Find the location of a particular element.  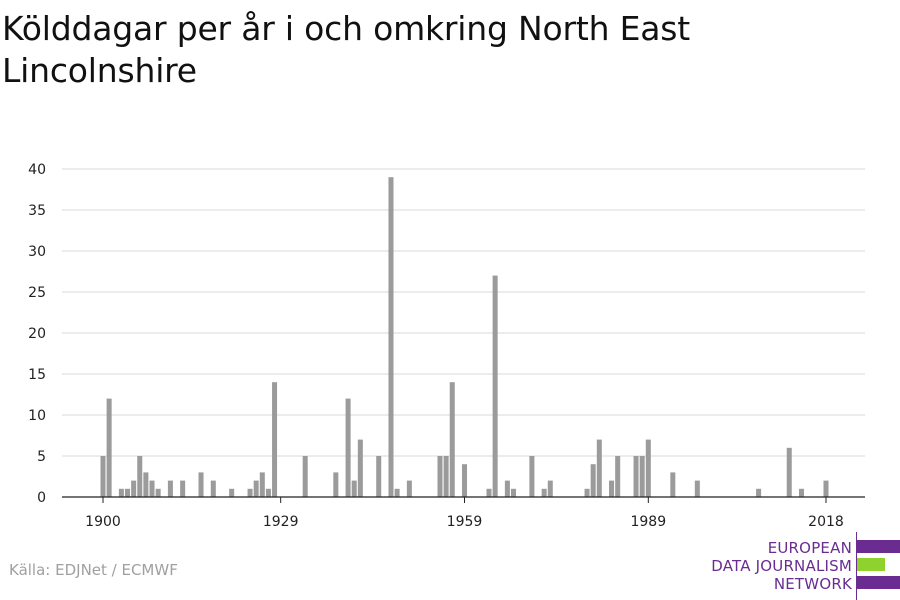

bar-1997 is located at coordinates (697, 488).